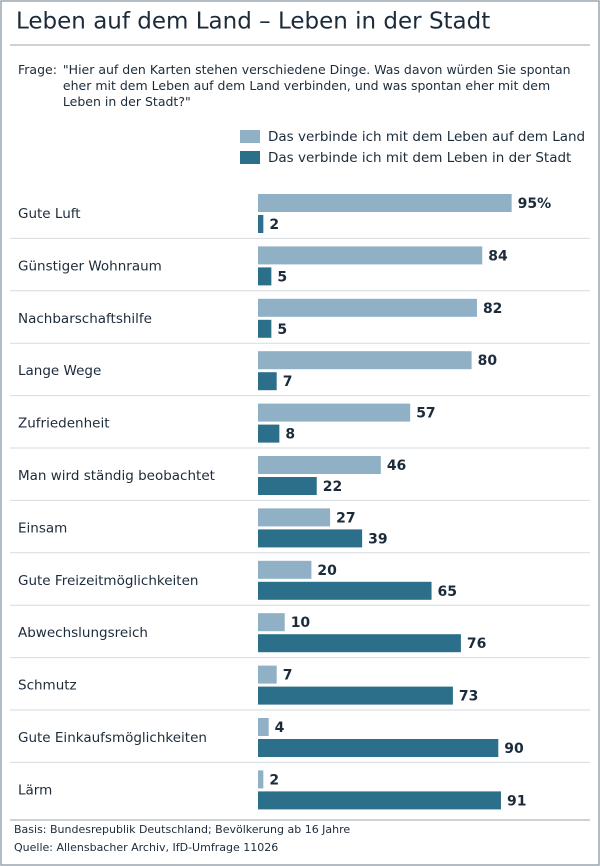 The height and width of the screenshot is (866, 600). I want to click on category-label: Man wird ständig beobachtet, so click(116, 476).